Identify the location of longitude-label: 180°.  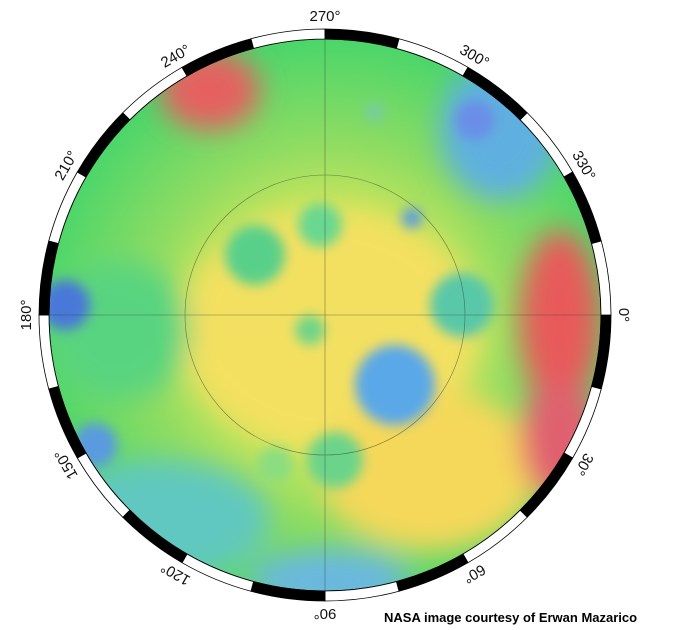
(26, 314).